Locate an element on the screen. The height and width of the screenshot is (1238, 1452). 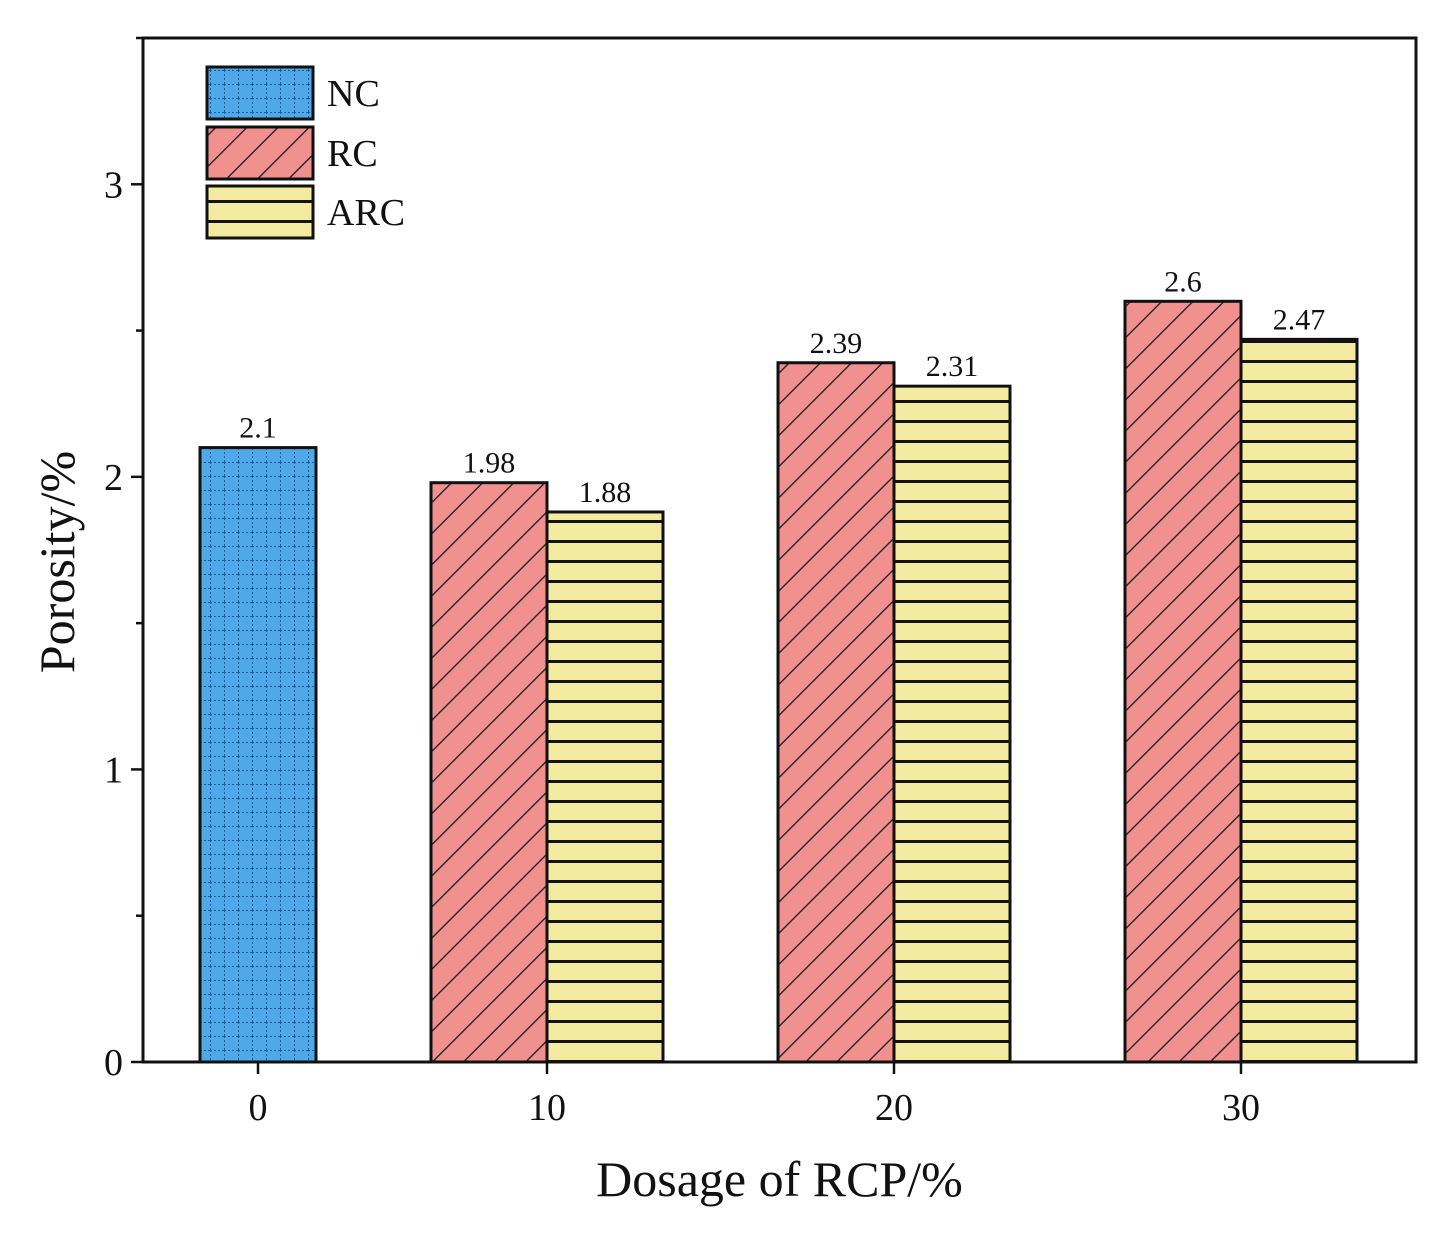
x-tick-label-30: 30 is located at coordinates (1241, 1108).